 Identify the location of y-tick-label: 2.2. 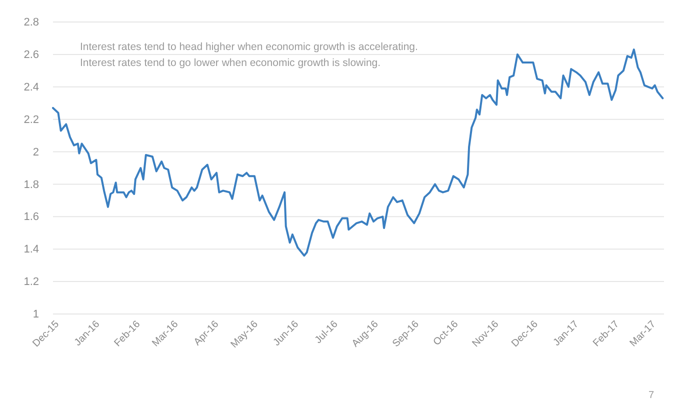
(31, 120).